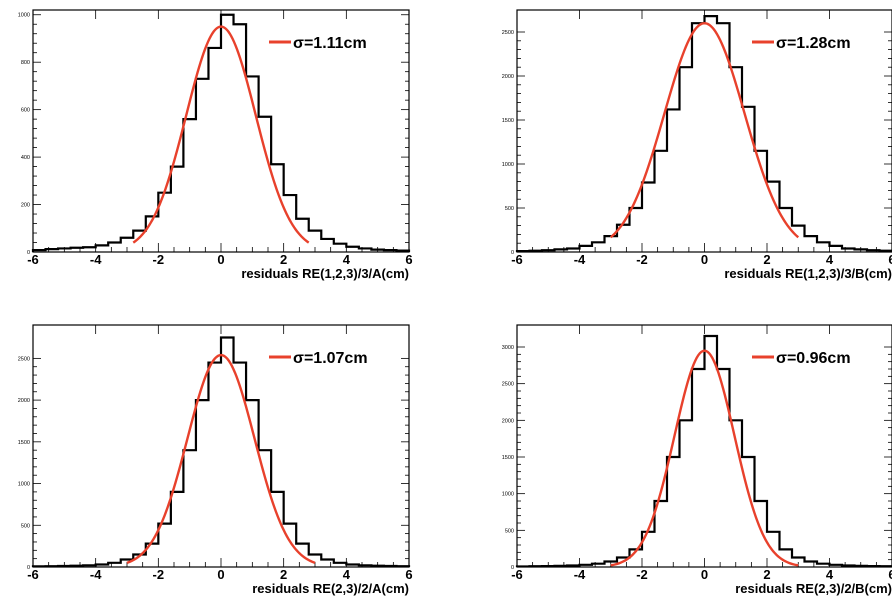 Image resolution: width=892 pixels, height=605 pixels. What do you see at coordinates (813, 588) in the screenshot?
I see `x-axis-label: residuals RE(2,3)/2/B(cm)` at bounding box center [813, 588].